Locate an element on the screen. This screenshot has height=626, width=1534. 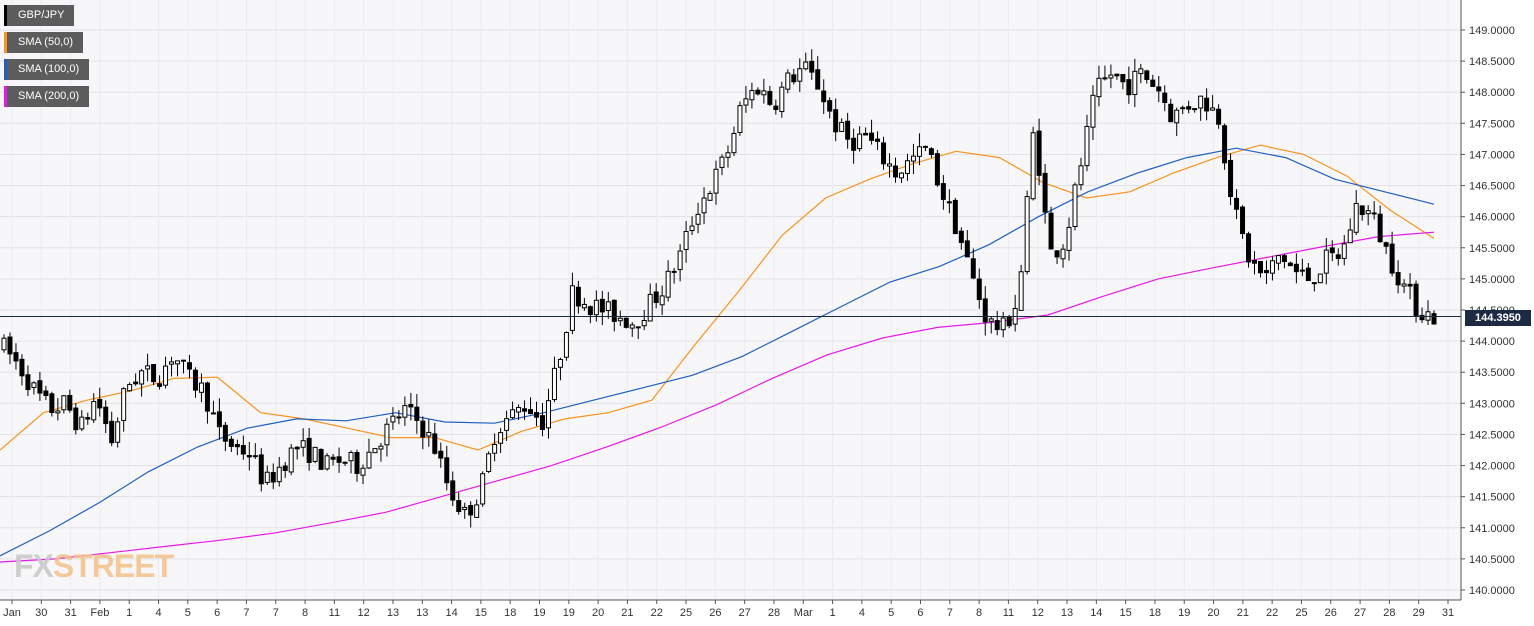
fxstreet-logo: FXSTREET is located at coordinates (94, 566).